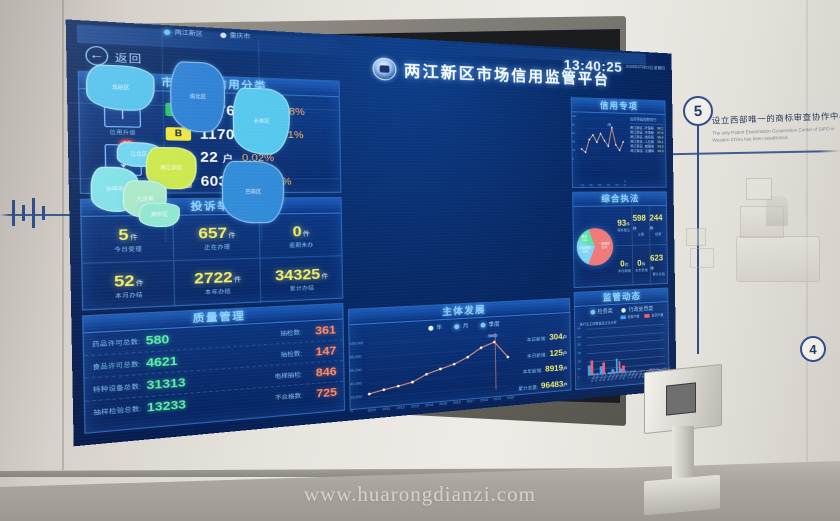 The height and width of the screenshot is (521, 840). What do you see at coordinates (139, 285) in the screenshot?
I see `complaint-unit: 件` at bounding box center [139, 285].